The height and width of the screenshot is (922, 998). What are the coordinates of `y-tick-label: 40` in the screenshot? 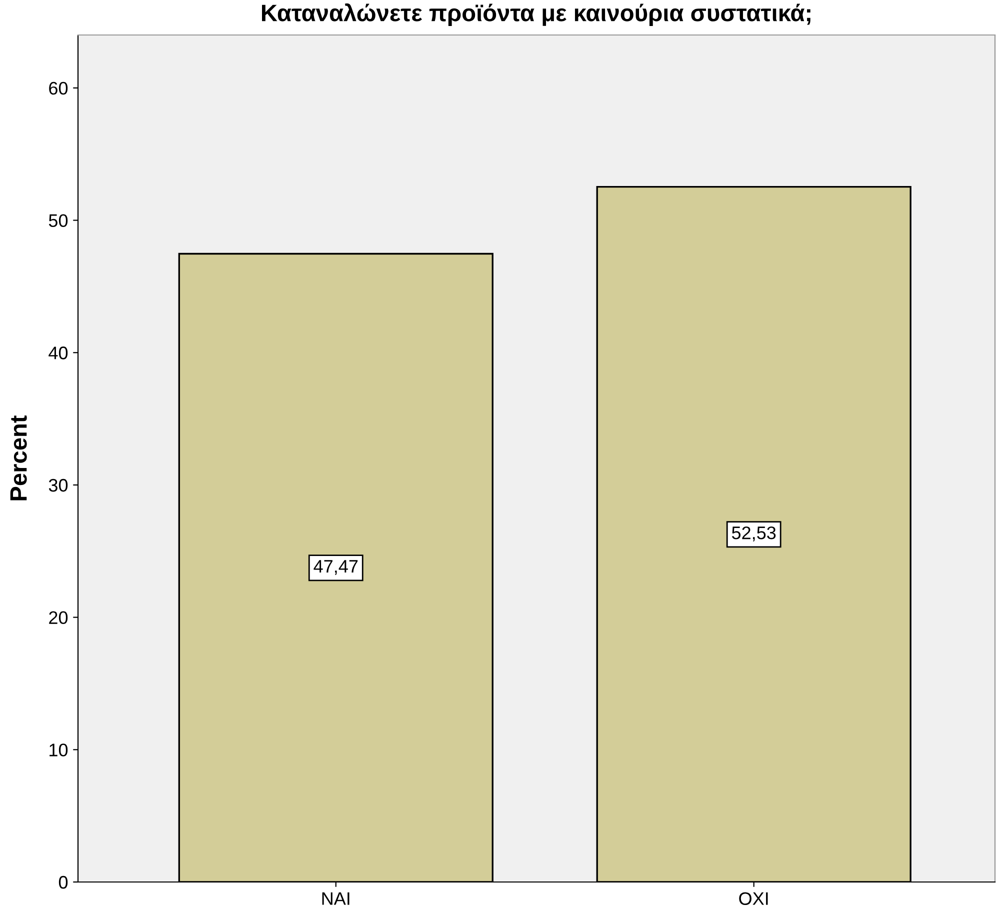 It's located at (58, 353).